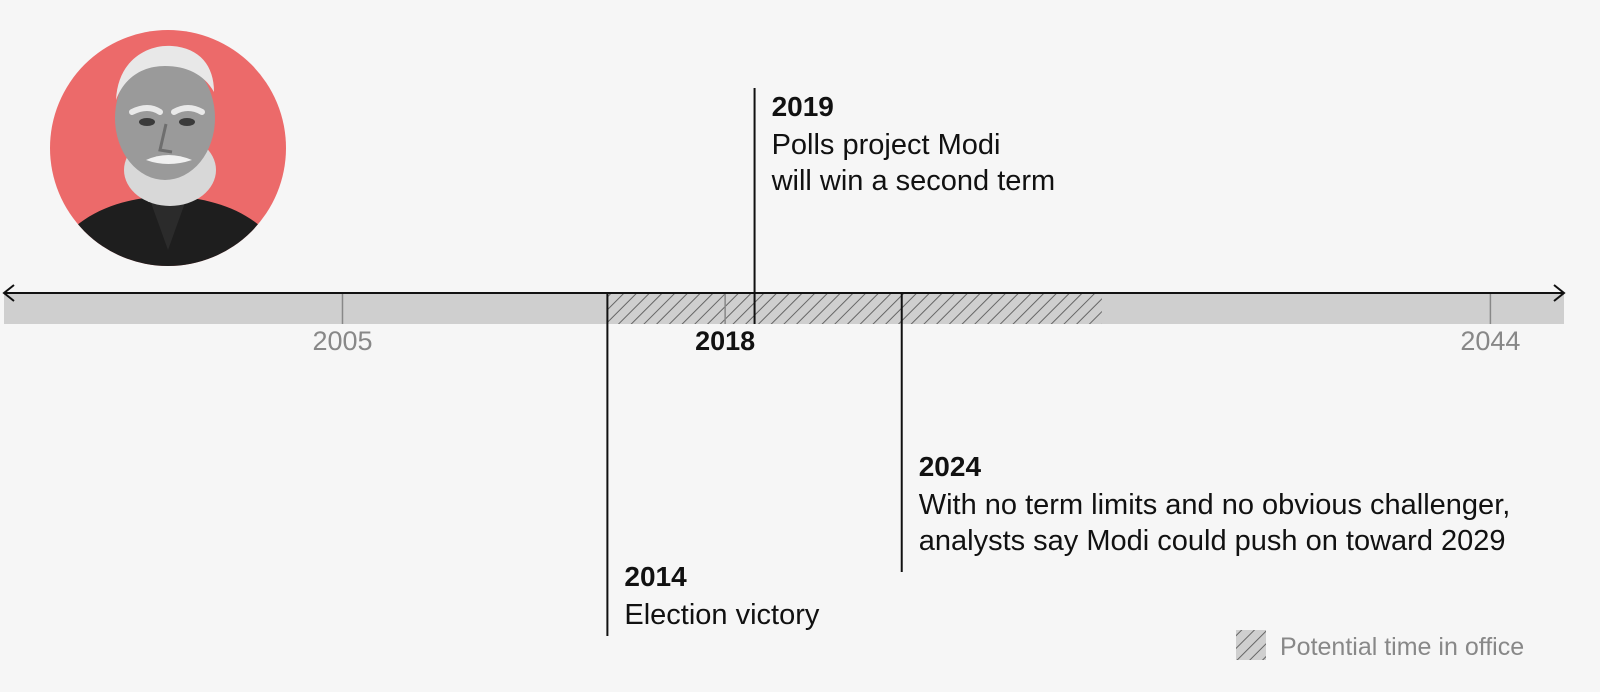  Describe the element at coordinates (854, 308) in the screenshot. I see `potential-office-span` at that location.